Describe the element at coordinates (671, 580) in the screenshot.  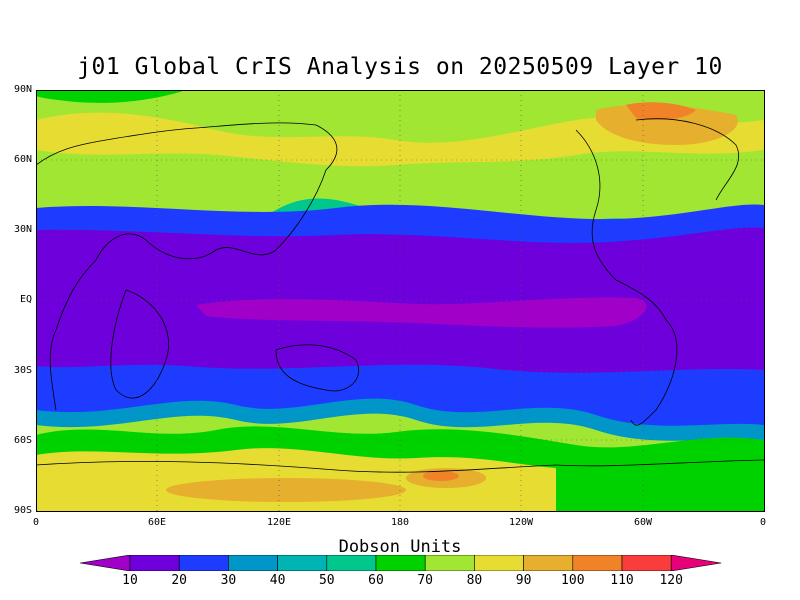
I see `colorbar-level-label: 120` at that location.